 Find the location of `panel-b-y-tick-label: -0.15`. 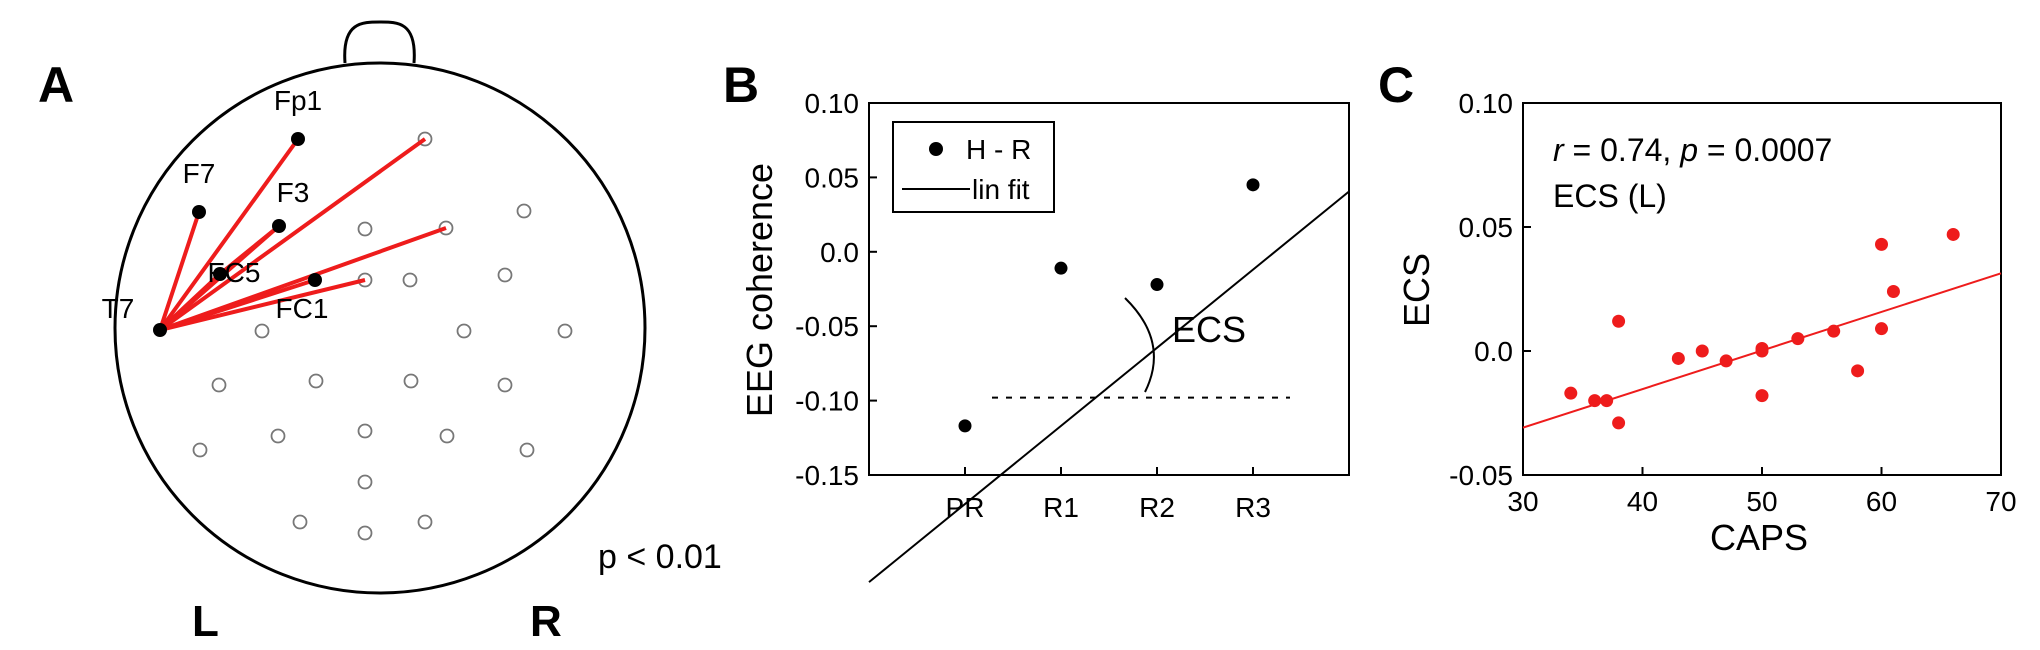

panel-b-y-tick-label: -0.15 is located at coordinates (827, 475).